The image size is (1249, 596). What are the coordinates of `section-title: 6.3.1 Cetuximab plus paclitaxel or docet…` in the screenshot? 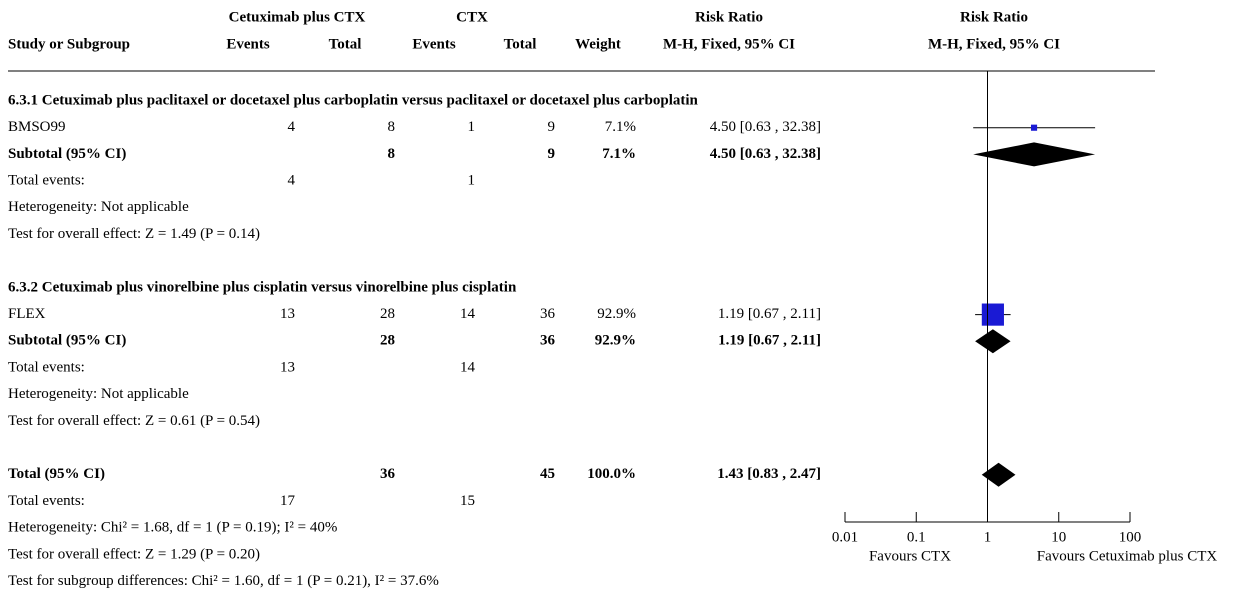 It's located at (353, 100).